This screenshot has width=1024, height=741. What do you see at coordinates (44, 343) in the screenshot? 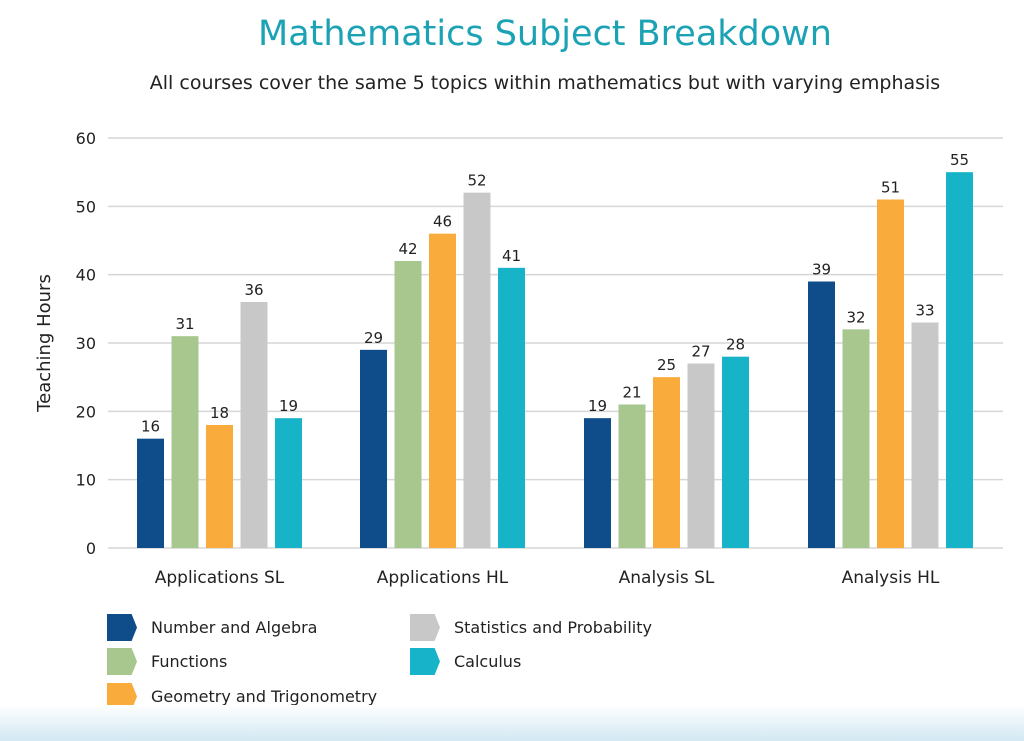
I see `y-axis-label: Teaching Hours` at bounding box center [44, 343].